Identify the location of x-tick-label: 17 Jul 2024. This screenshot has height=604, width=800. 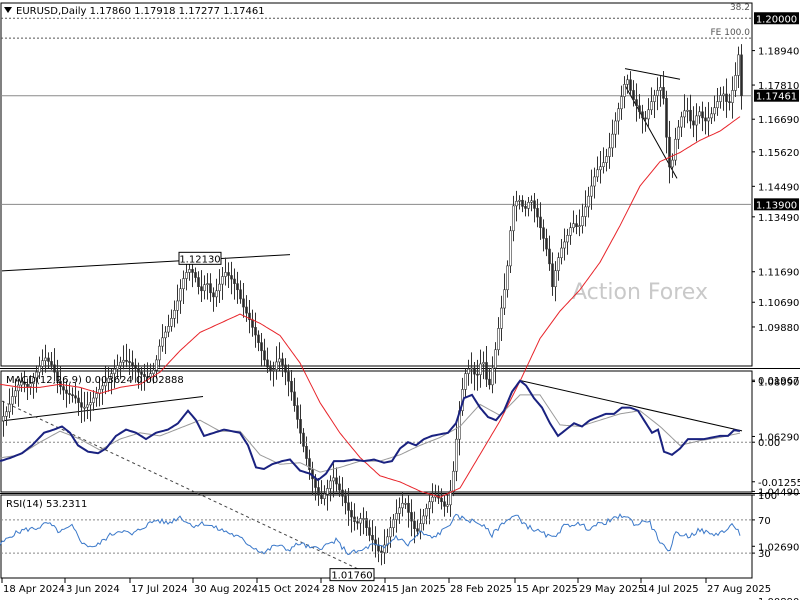
(159, 589).